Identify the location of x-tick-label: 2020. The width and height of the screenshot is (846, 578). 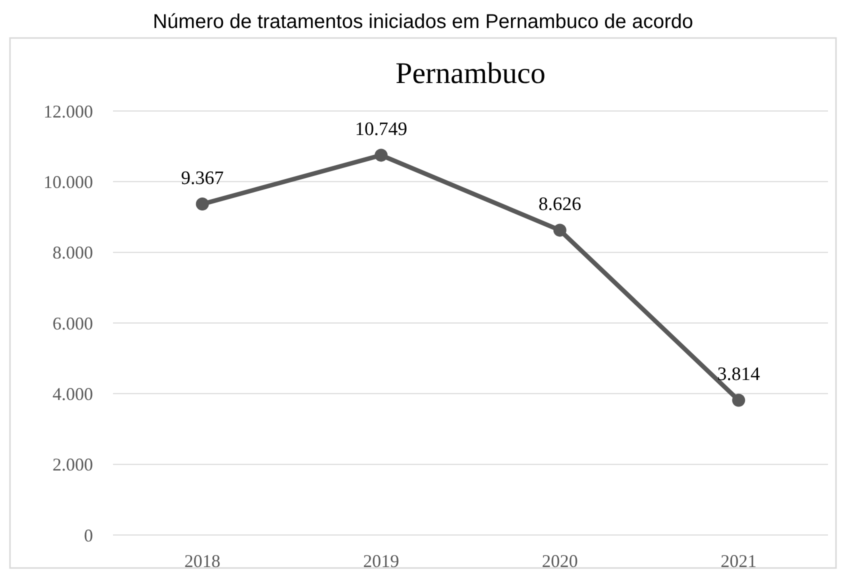
(560, 561).